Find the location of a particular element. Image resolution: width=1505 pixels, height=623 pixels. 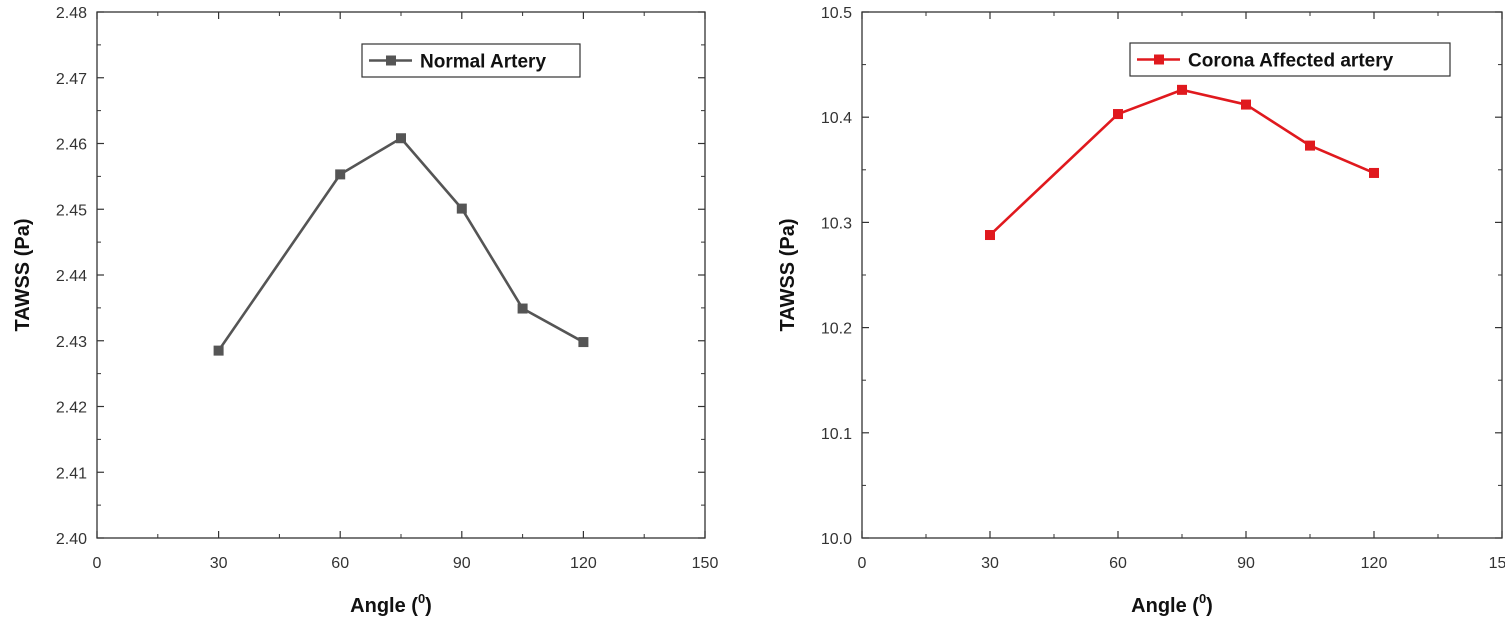

y-tick-label: 2.45 is located at coordinates (71, 210).